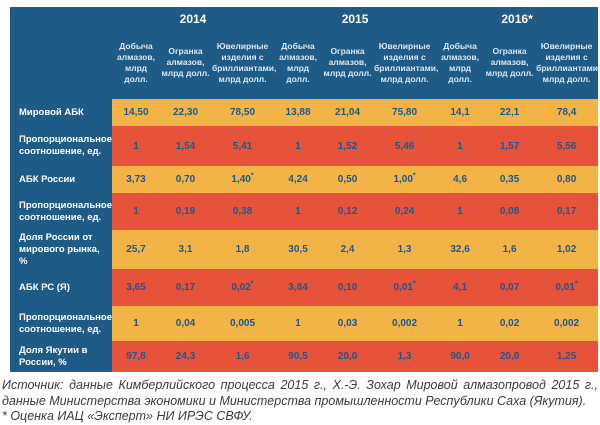  I want to click on table-cell: 0,24, so click(405, 211).